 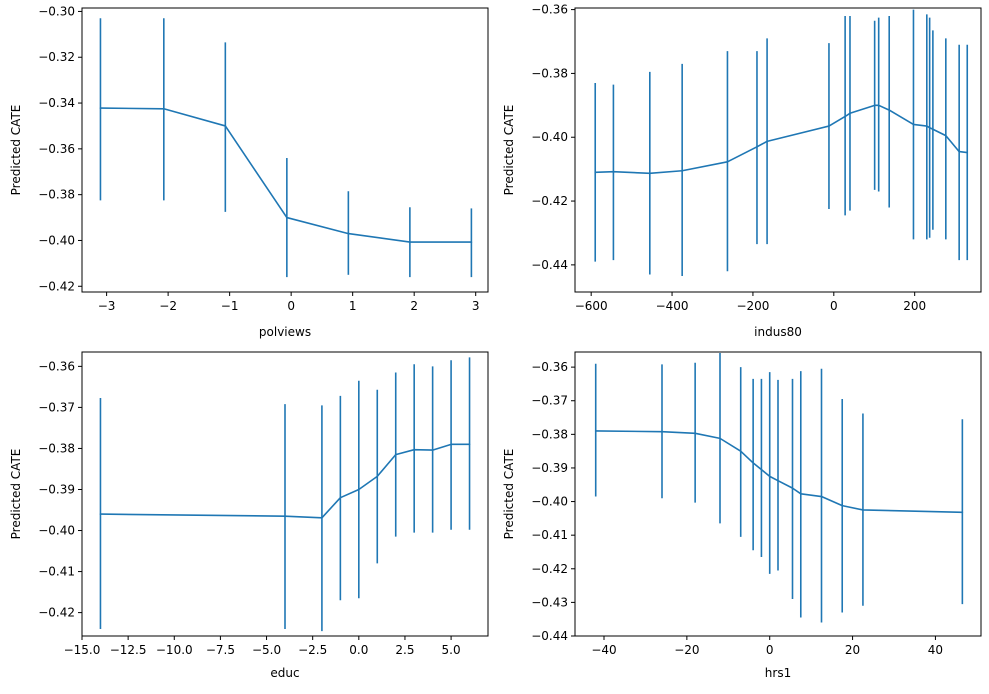 What do you see at coordinates (16, 150) in the screenshot?
I see `subplot-polviews-ylabel: Predicted CATE` at bounding box center [16, 150].